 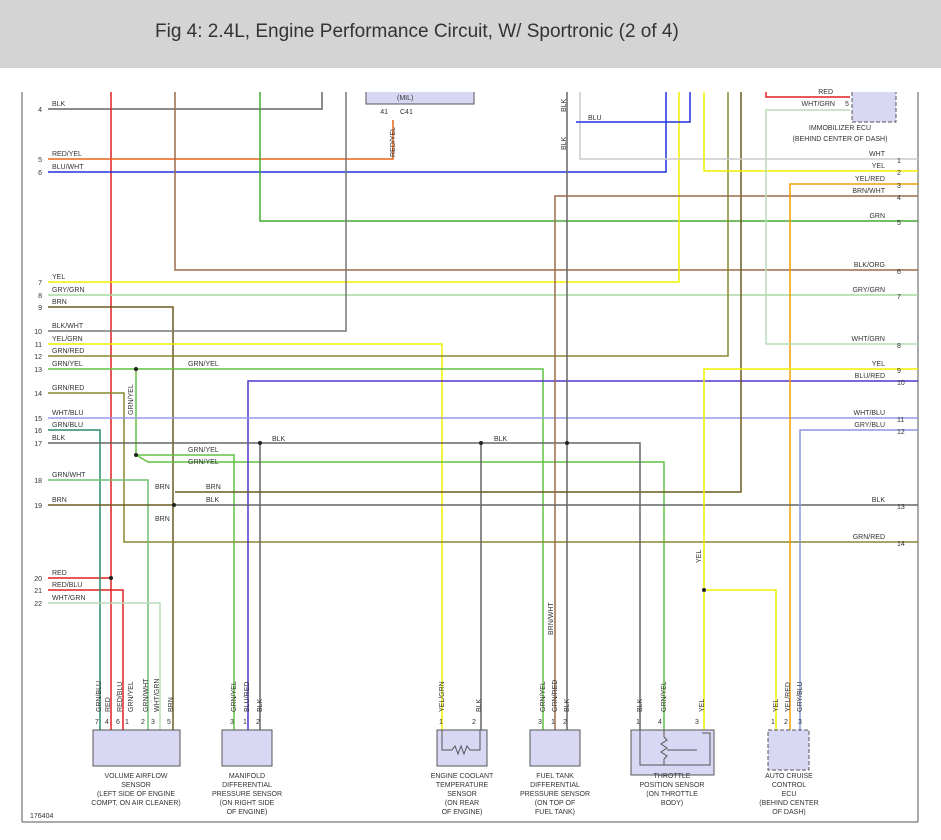 I want to click on label: VOLUME AIRFLOW, so click(x=135, y=776).